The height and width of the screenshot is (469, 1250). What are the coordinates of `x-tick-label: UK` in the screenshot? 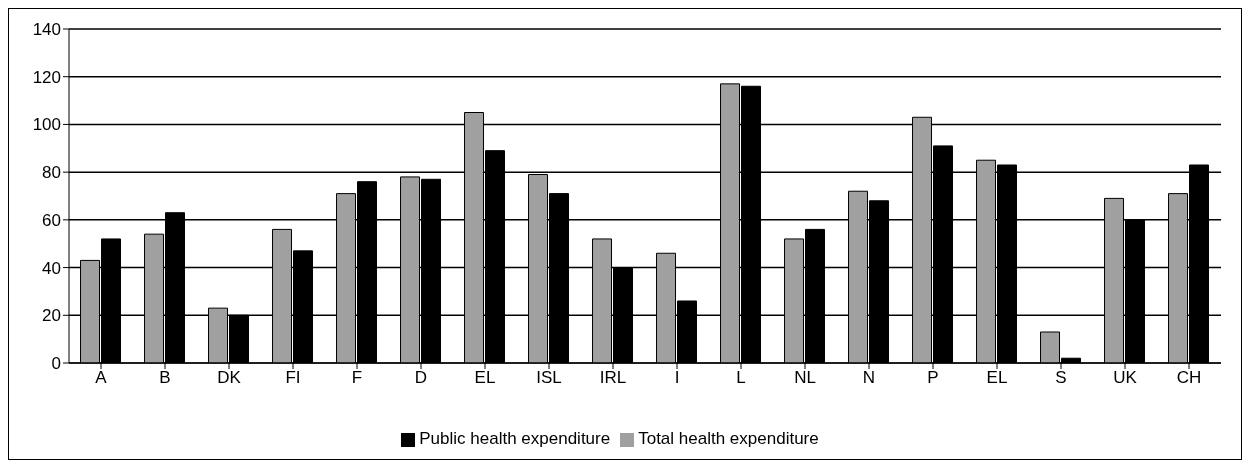 It's located at (1125, 378).